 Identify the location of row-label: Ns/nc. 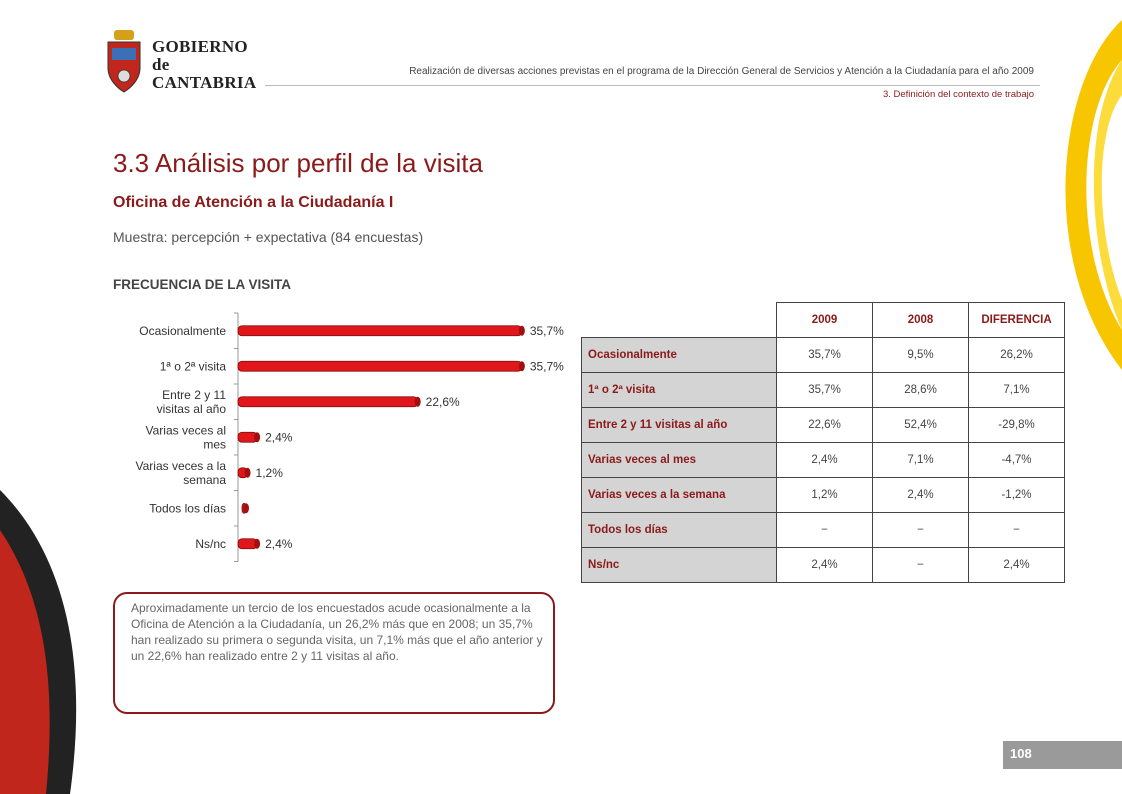
(679, 565).